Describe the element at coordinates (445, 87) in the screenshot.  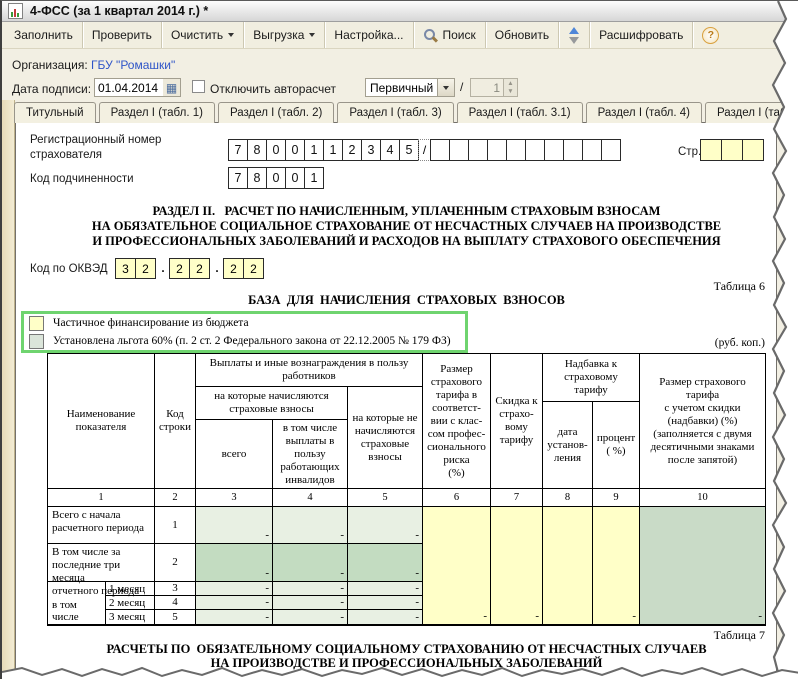
I see `combo-arrow-button` at that location.